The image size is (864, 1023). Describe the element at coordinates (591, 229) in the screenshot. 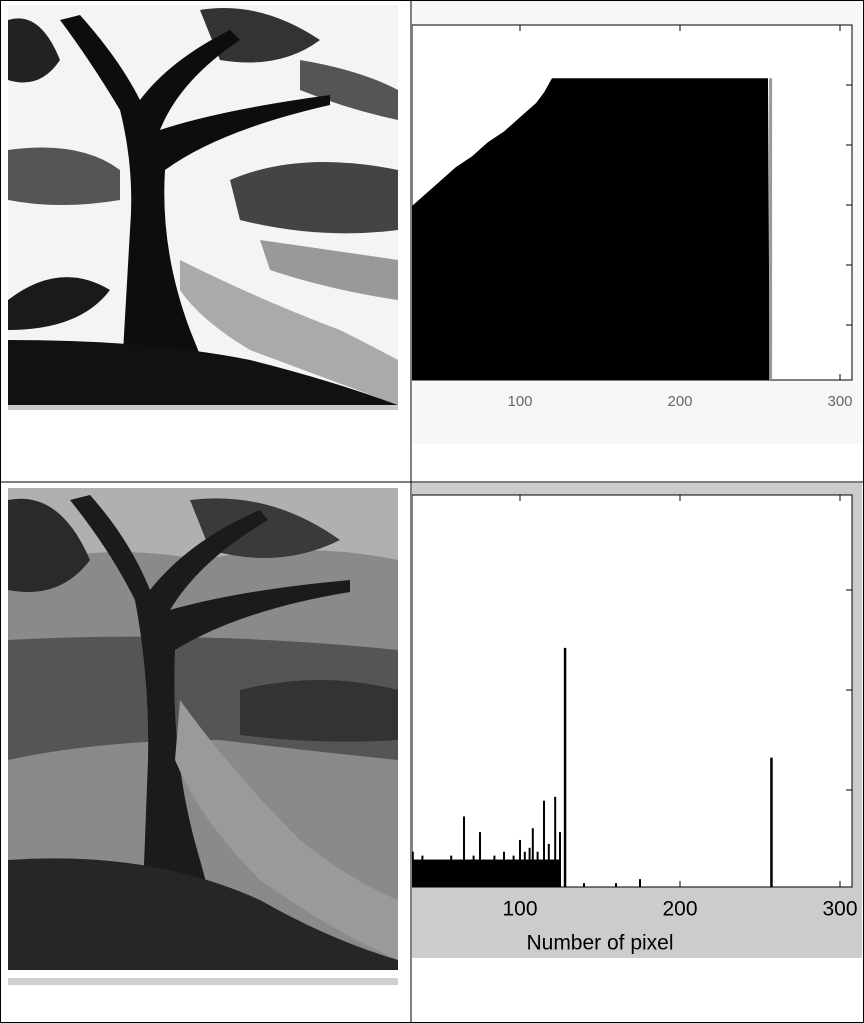

I see `area` at that location.